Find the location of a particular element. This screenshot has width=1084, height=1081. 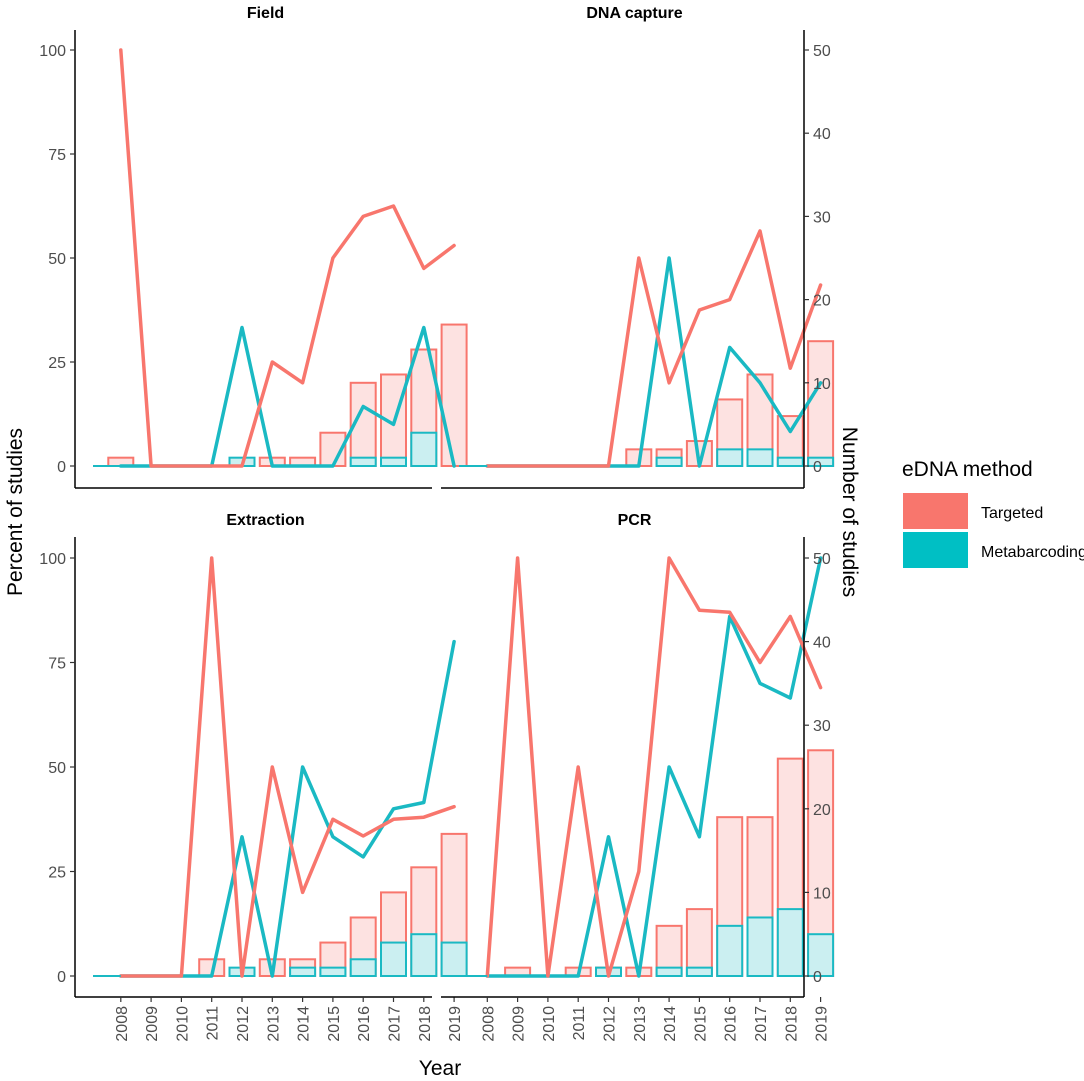

line-metabarcoding-percent is located at coordinates (654, 767).